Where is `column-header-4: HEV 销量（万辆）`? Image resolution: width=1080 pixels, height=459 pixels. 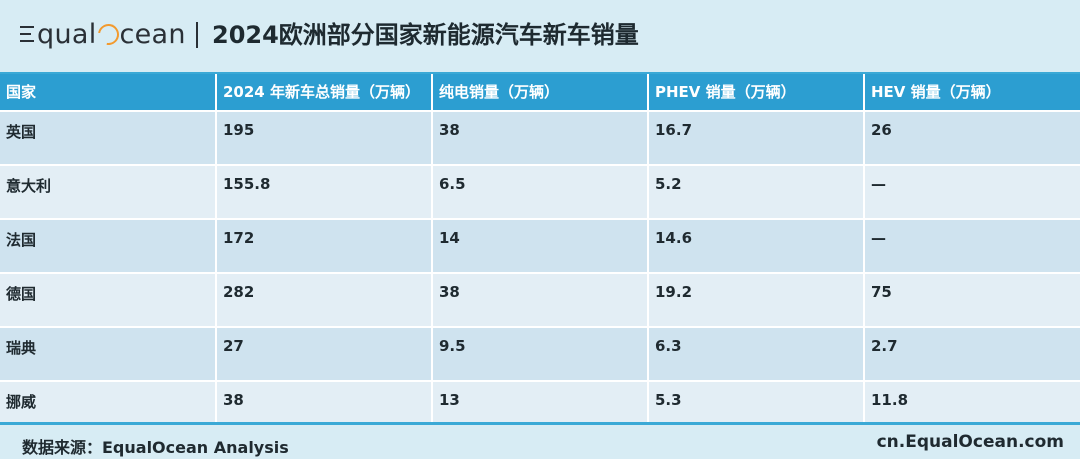
column-header-4: HEV 销量（万辆） is located at coordinates (972, 92).